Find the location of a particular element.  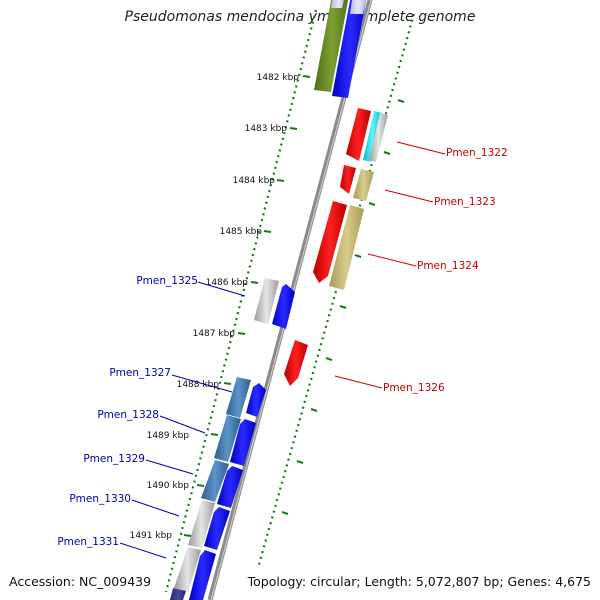

gene-label-pmen-1323: Pmen_1323 is located at coordinates (465, 202).